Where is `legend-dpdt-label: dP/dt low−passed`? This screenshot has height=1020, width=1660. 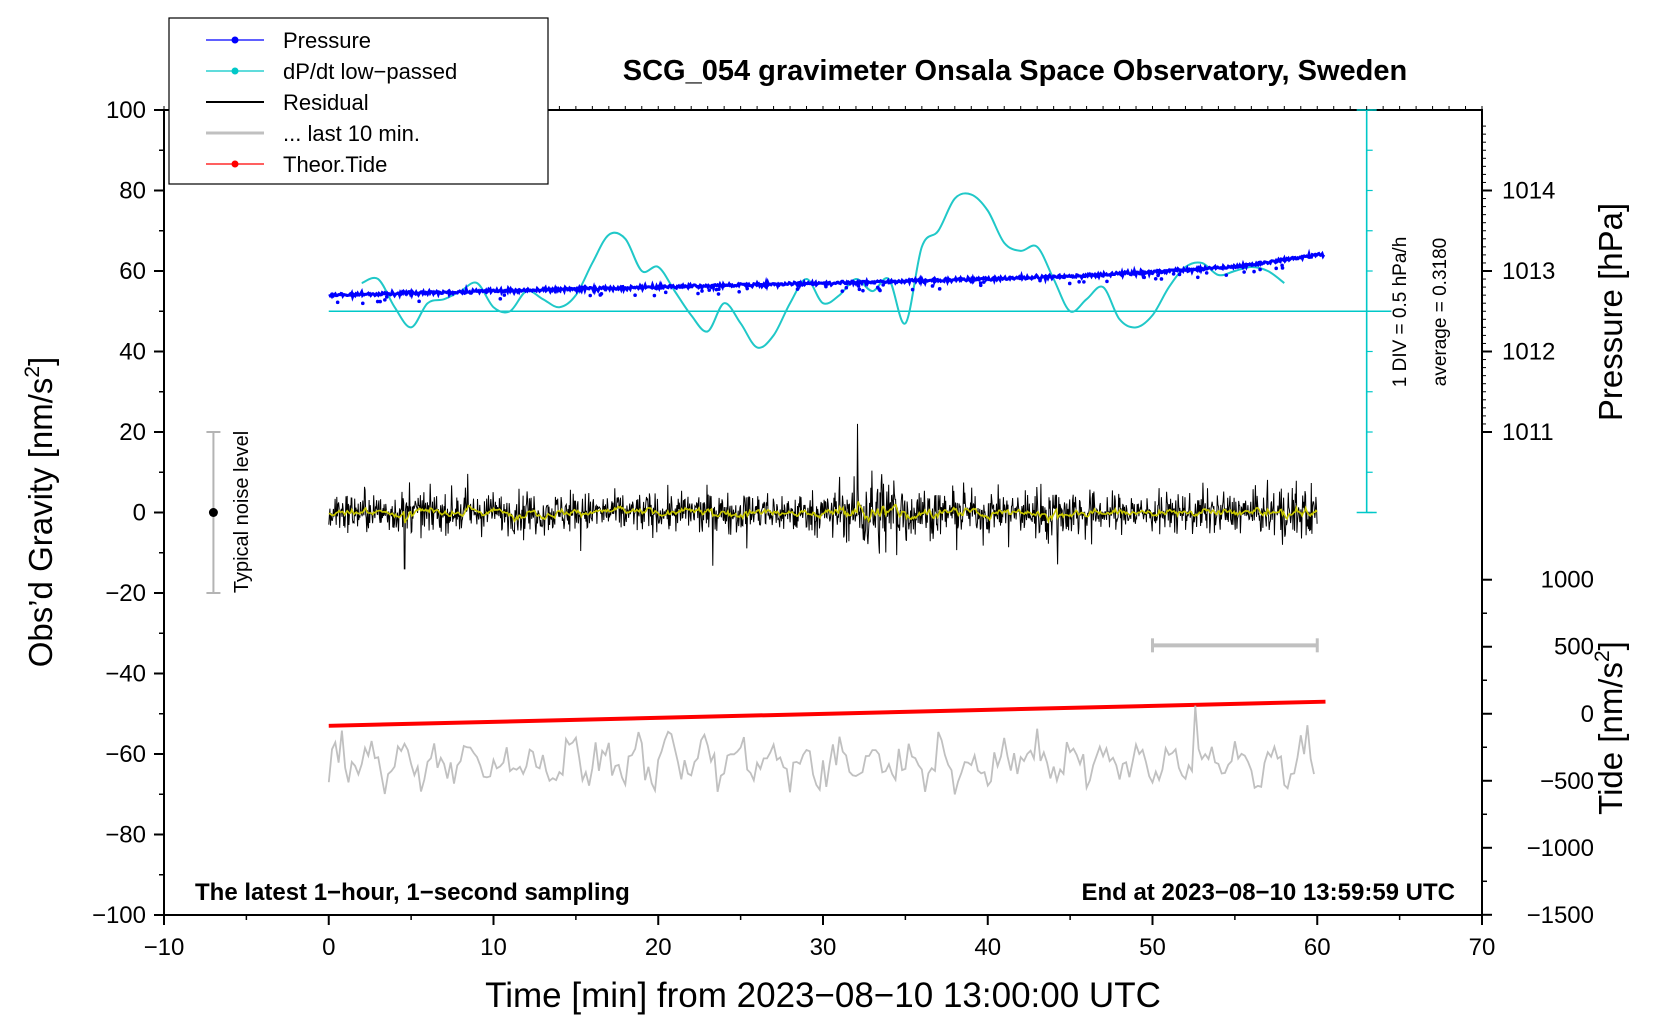
legend-dpdt-label: dP/dt low−passed is located at coordinates (370, 71).